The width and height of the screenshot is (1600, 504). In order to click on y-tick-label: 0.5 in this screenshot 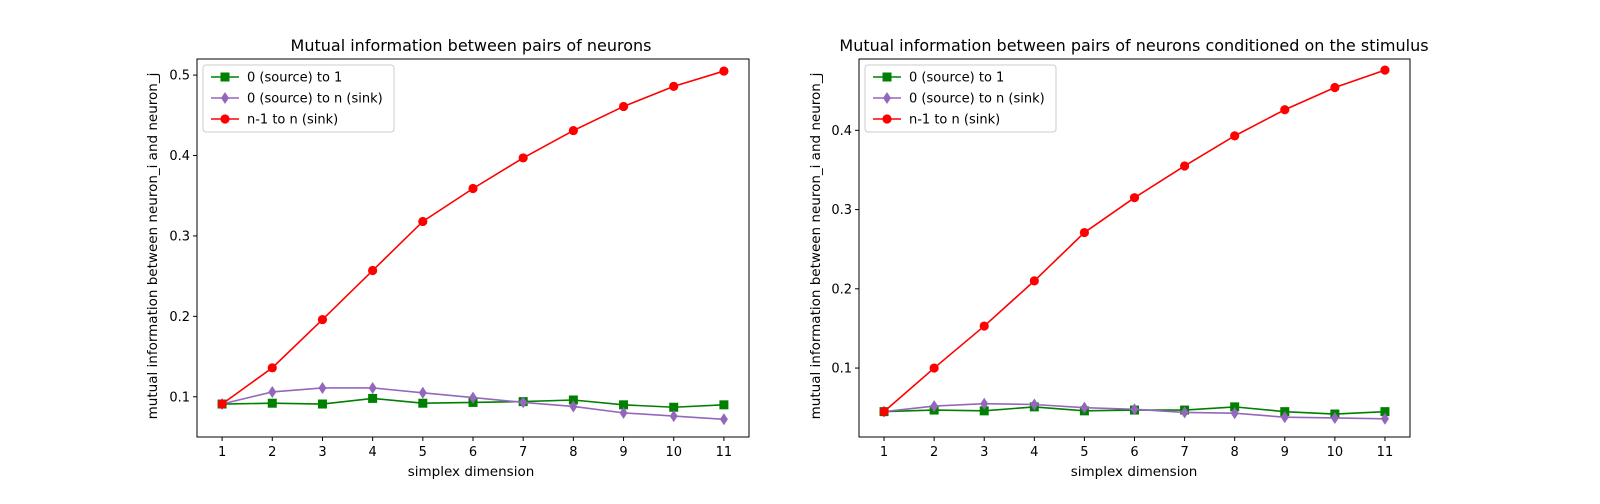, I will do `click(179, 76)`.